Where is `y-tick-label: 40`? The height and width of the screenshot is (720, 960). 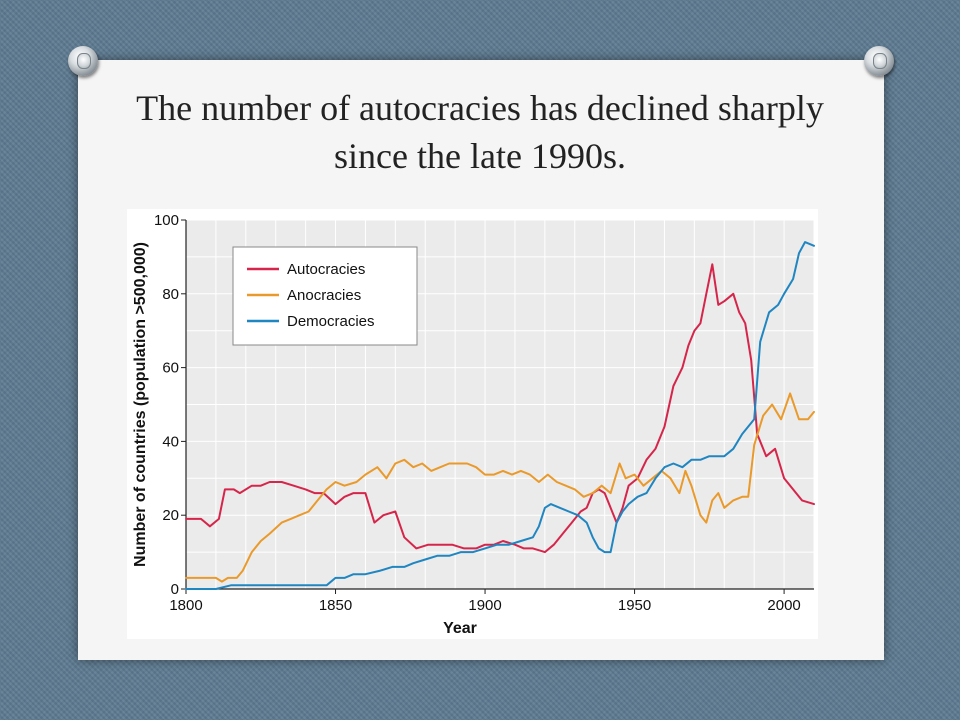
y-tick-label: 40 is located at coordinates (170, 441).